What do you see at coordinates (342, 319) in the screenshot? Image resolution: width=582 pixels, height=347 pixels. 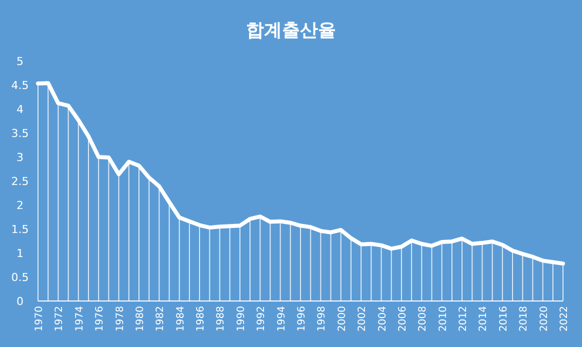 I see `x-tick-label: 2000` at bounding box center [342, 319].